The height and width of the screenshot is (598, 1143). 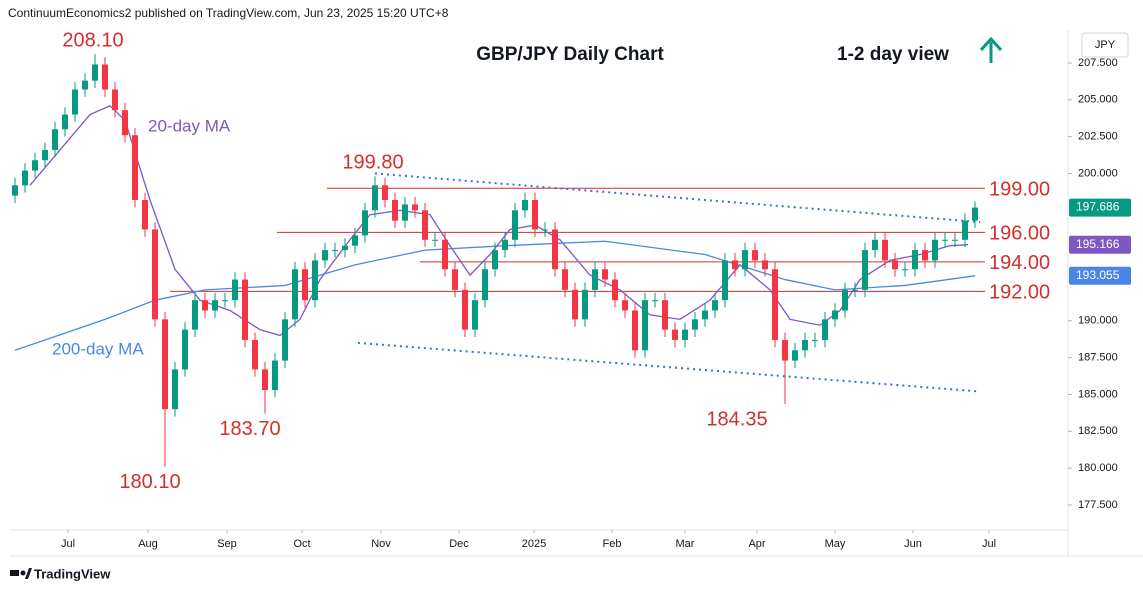 What do you see at coordinates (570, 54) in the screenshot?
I see `chart-title: GBP/JPY Daily Chart` at bounding box center [570, 54].